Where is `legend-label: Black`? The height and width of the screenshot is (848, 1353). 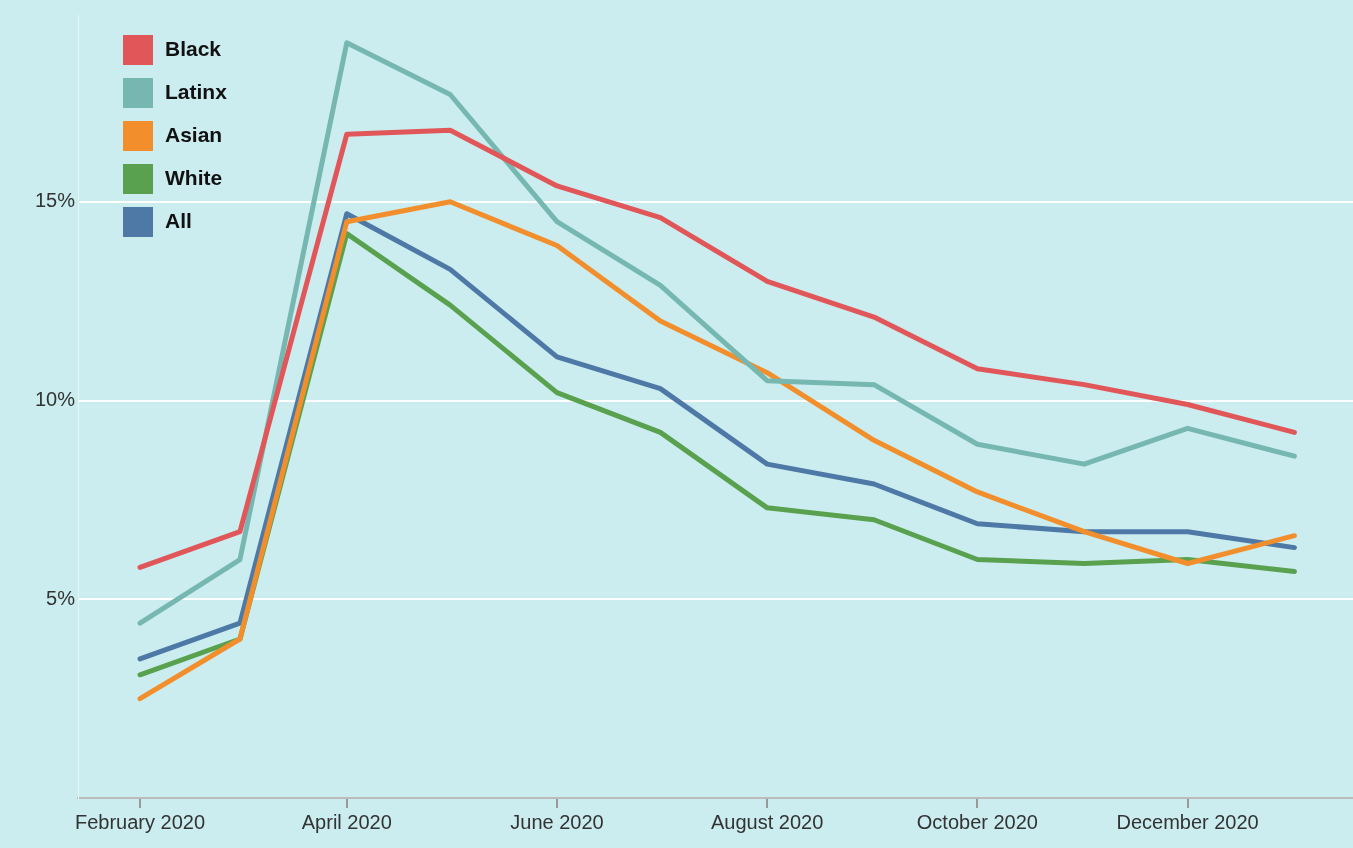
legend-label: Black is located at coordinates (193, 48).